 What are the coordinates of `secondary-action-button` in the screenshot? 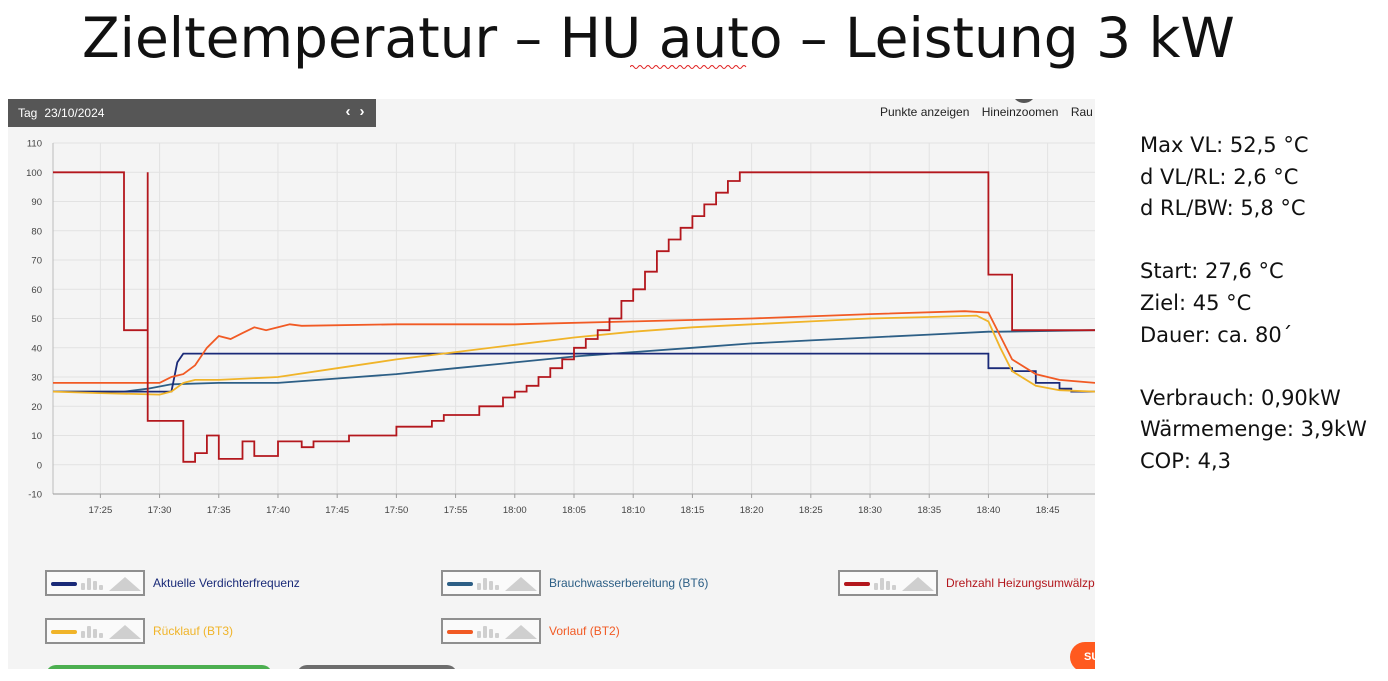 It's located at (377, 667).